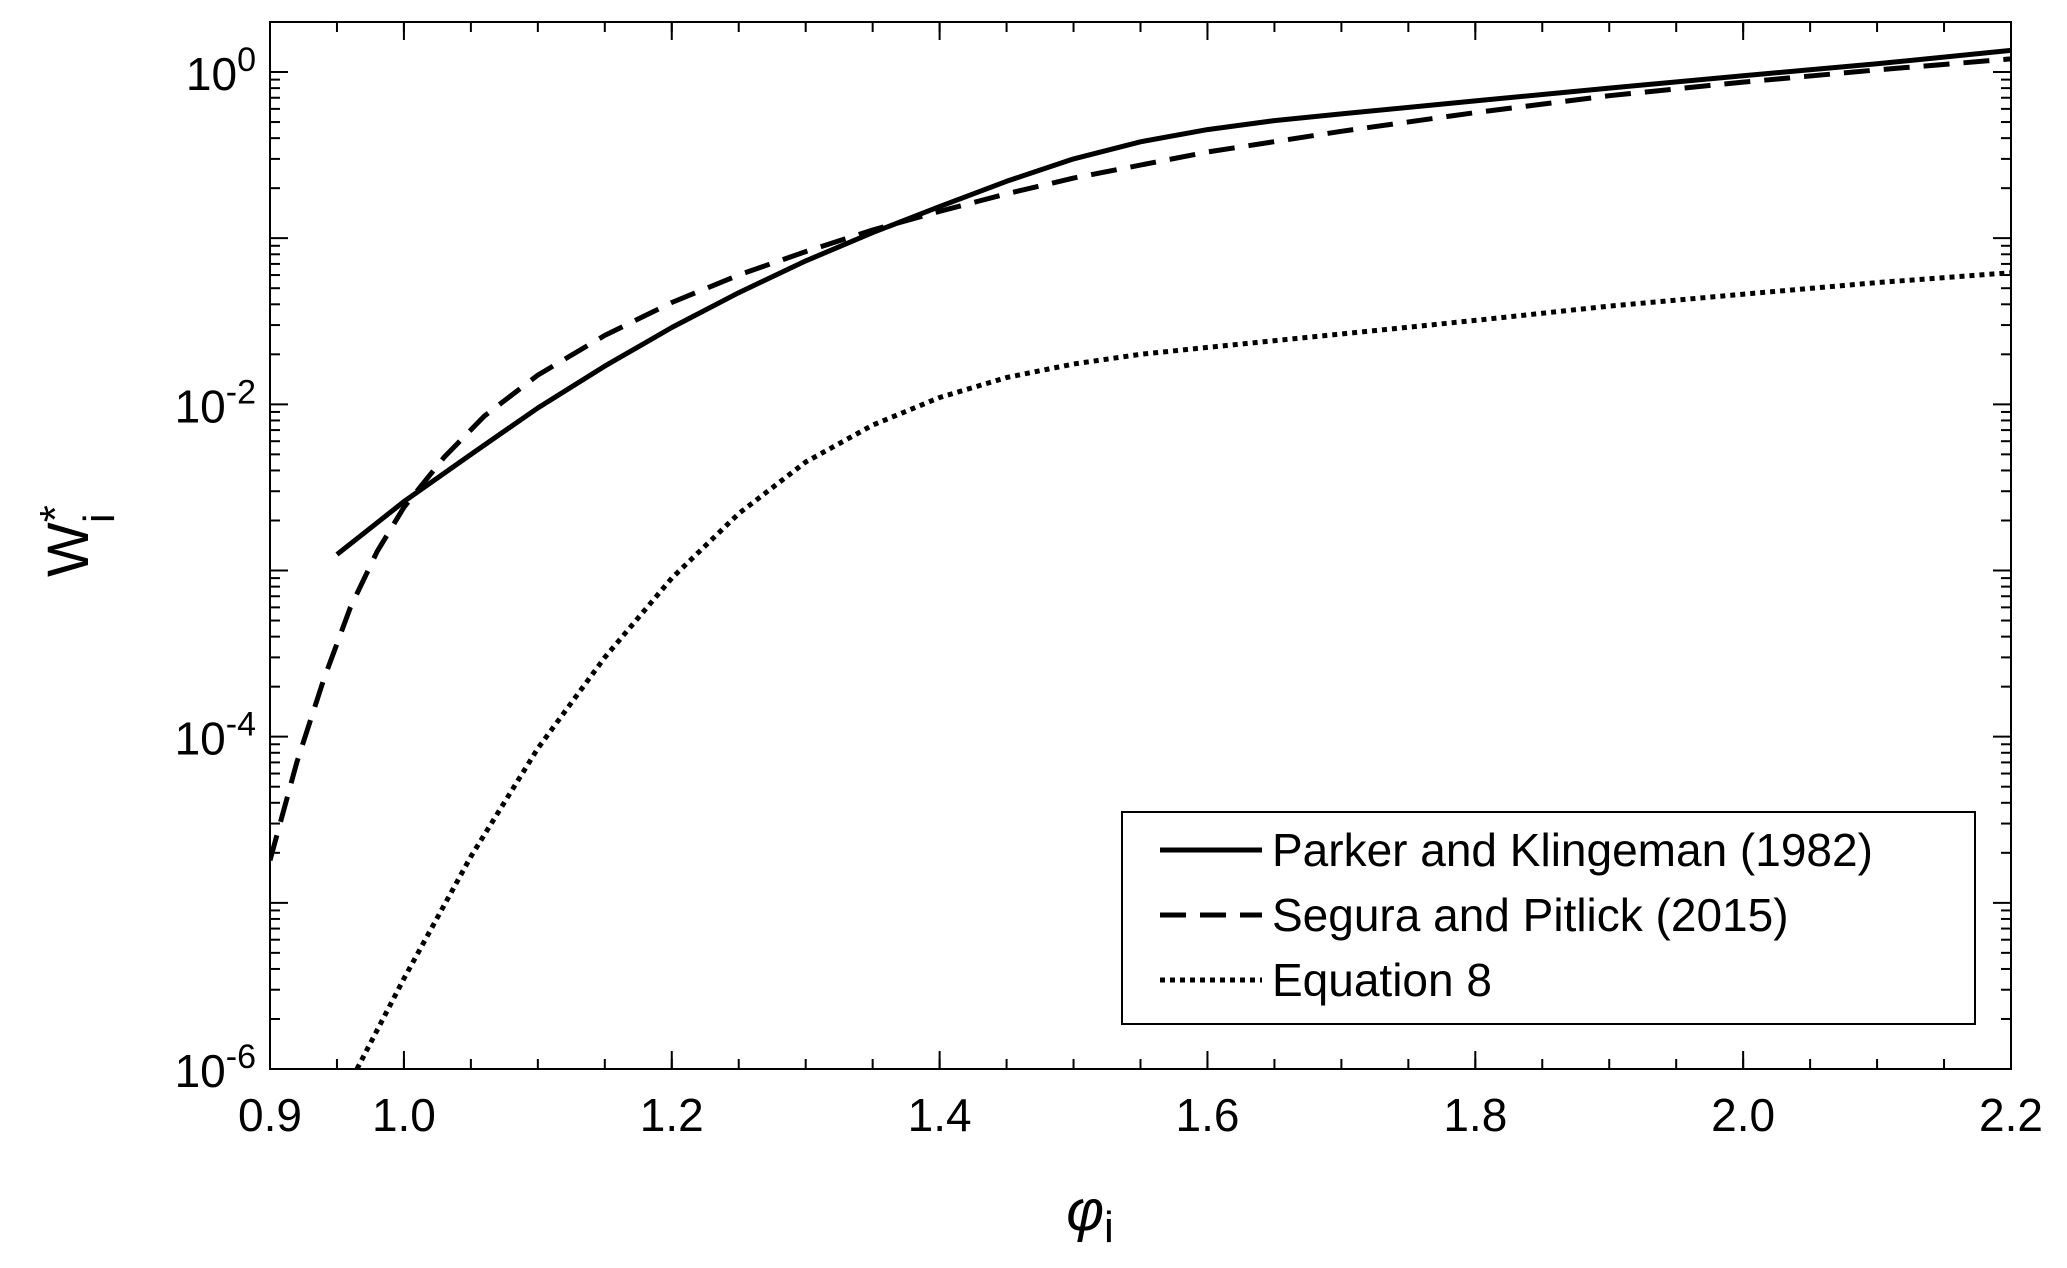  Describe the element at coordinates (1572, 850) in the screenshot. I see `legend-label-1: Parker and Klingeman (1982)` at that location.